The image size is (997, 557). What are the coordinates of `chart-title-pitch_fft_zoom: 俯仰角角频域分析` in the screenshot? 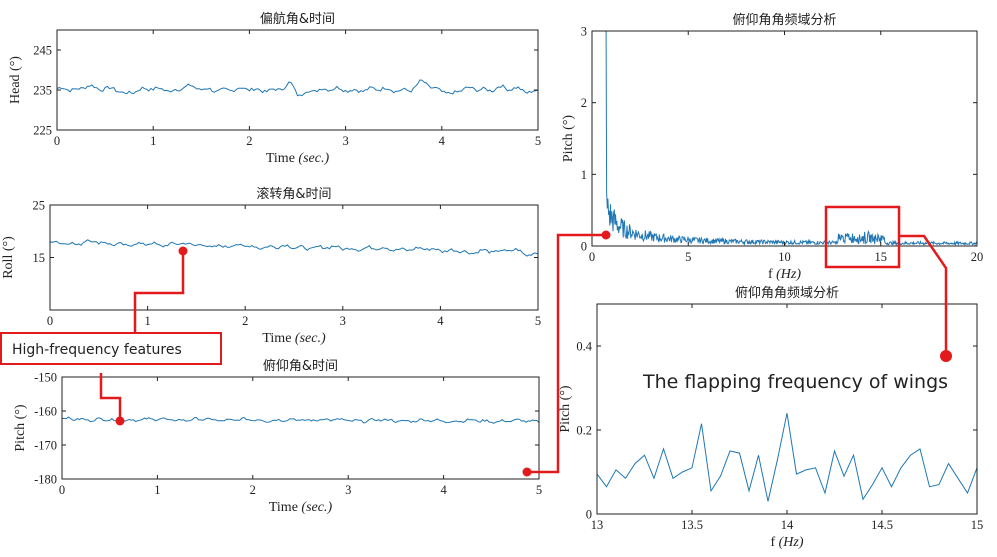 It's located at (787, 293).